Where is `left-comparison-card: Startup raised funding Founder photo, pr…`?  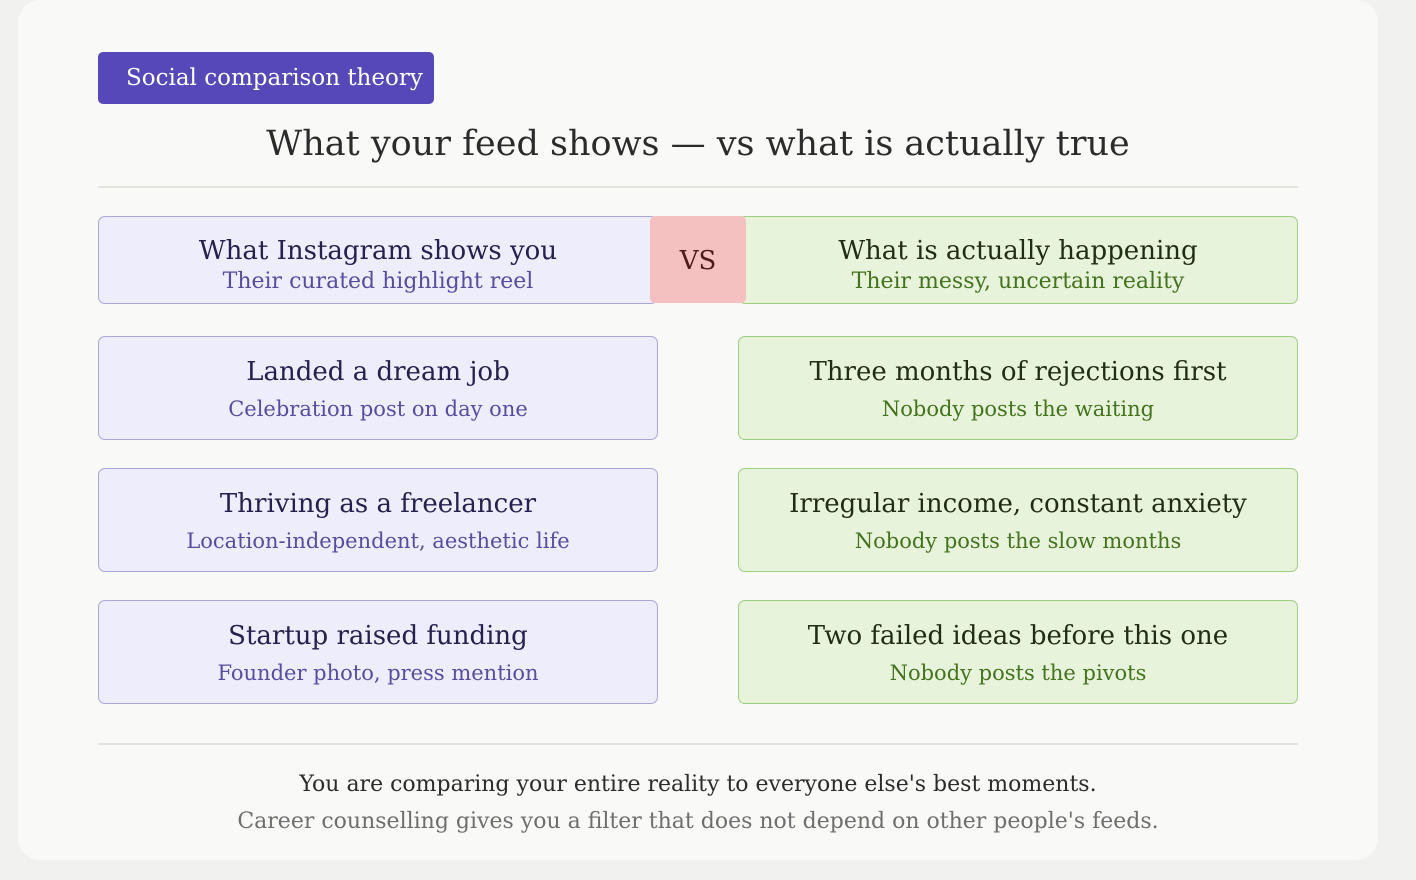 left-comparison-card: Startup raised funding Founder photo, pr… is located at coordinates (378, 652).